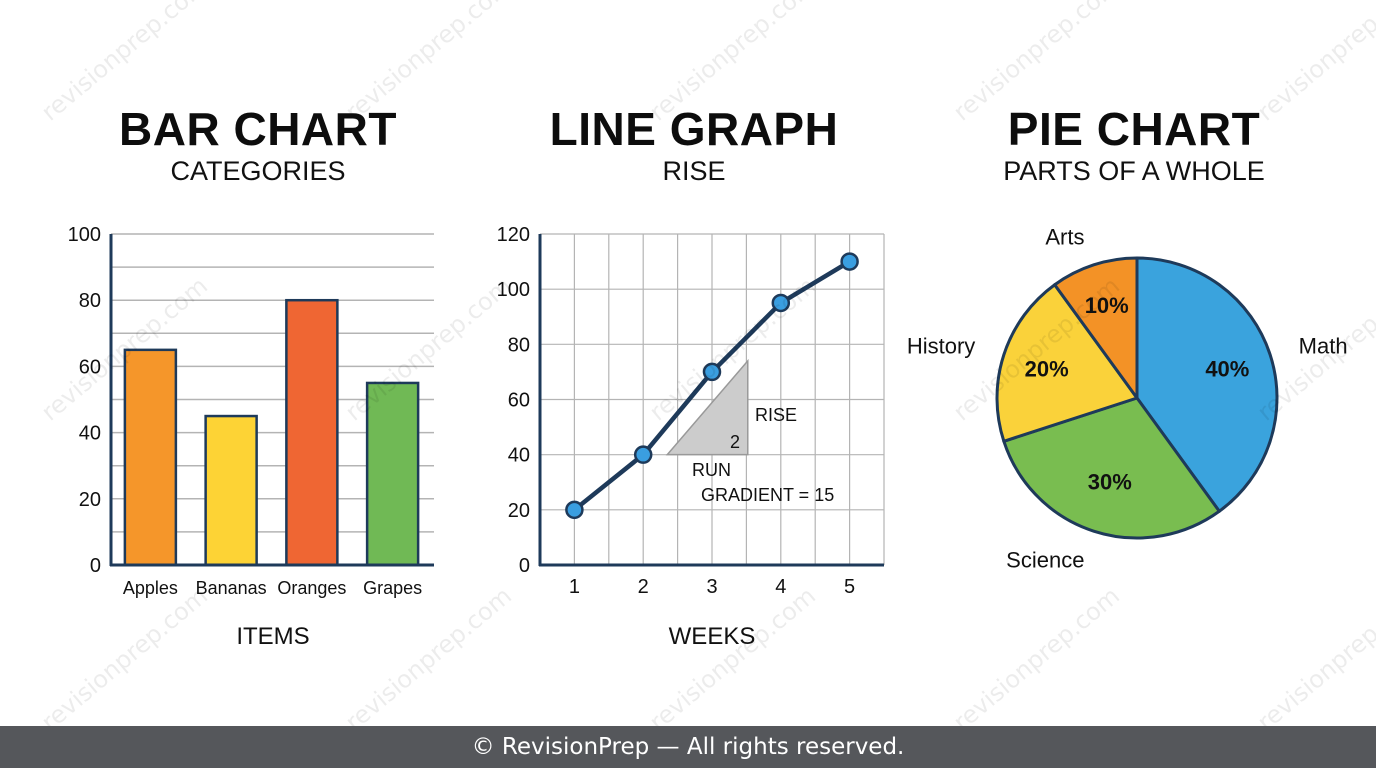 The width and height of the screenshot is (1376, 768). Describe the element at coordinates (694, 171) in the screenshot. I see `line-graph-subtitle: RISE` at that location.